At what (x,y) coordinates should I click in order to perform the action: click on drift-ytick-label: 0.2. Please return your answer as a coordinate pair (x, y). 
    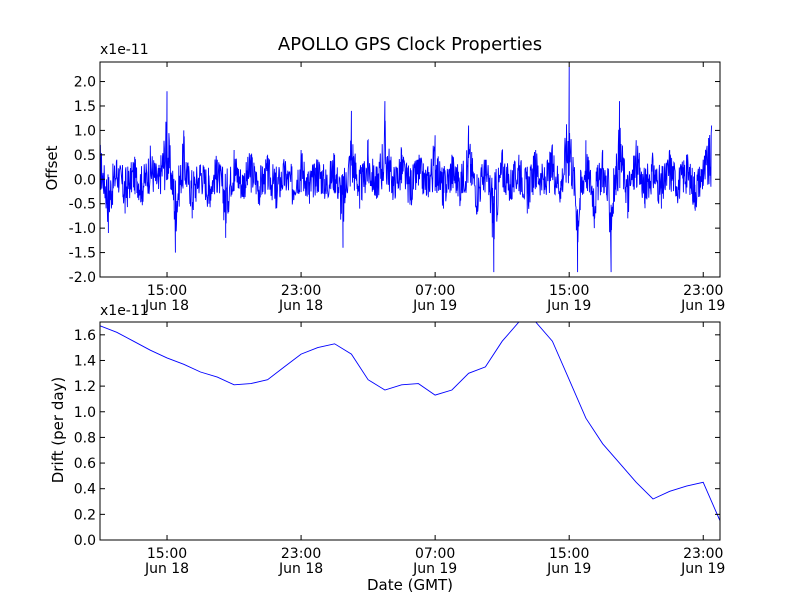
    Looking at the image, I should click on (85, 515).